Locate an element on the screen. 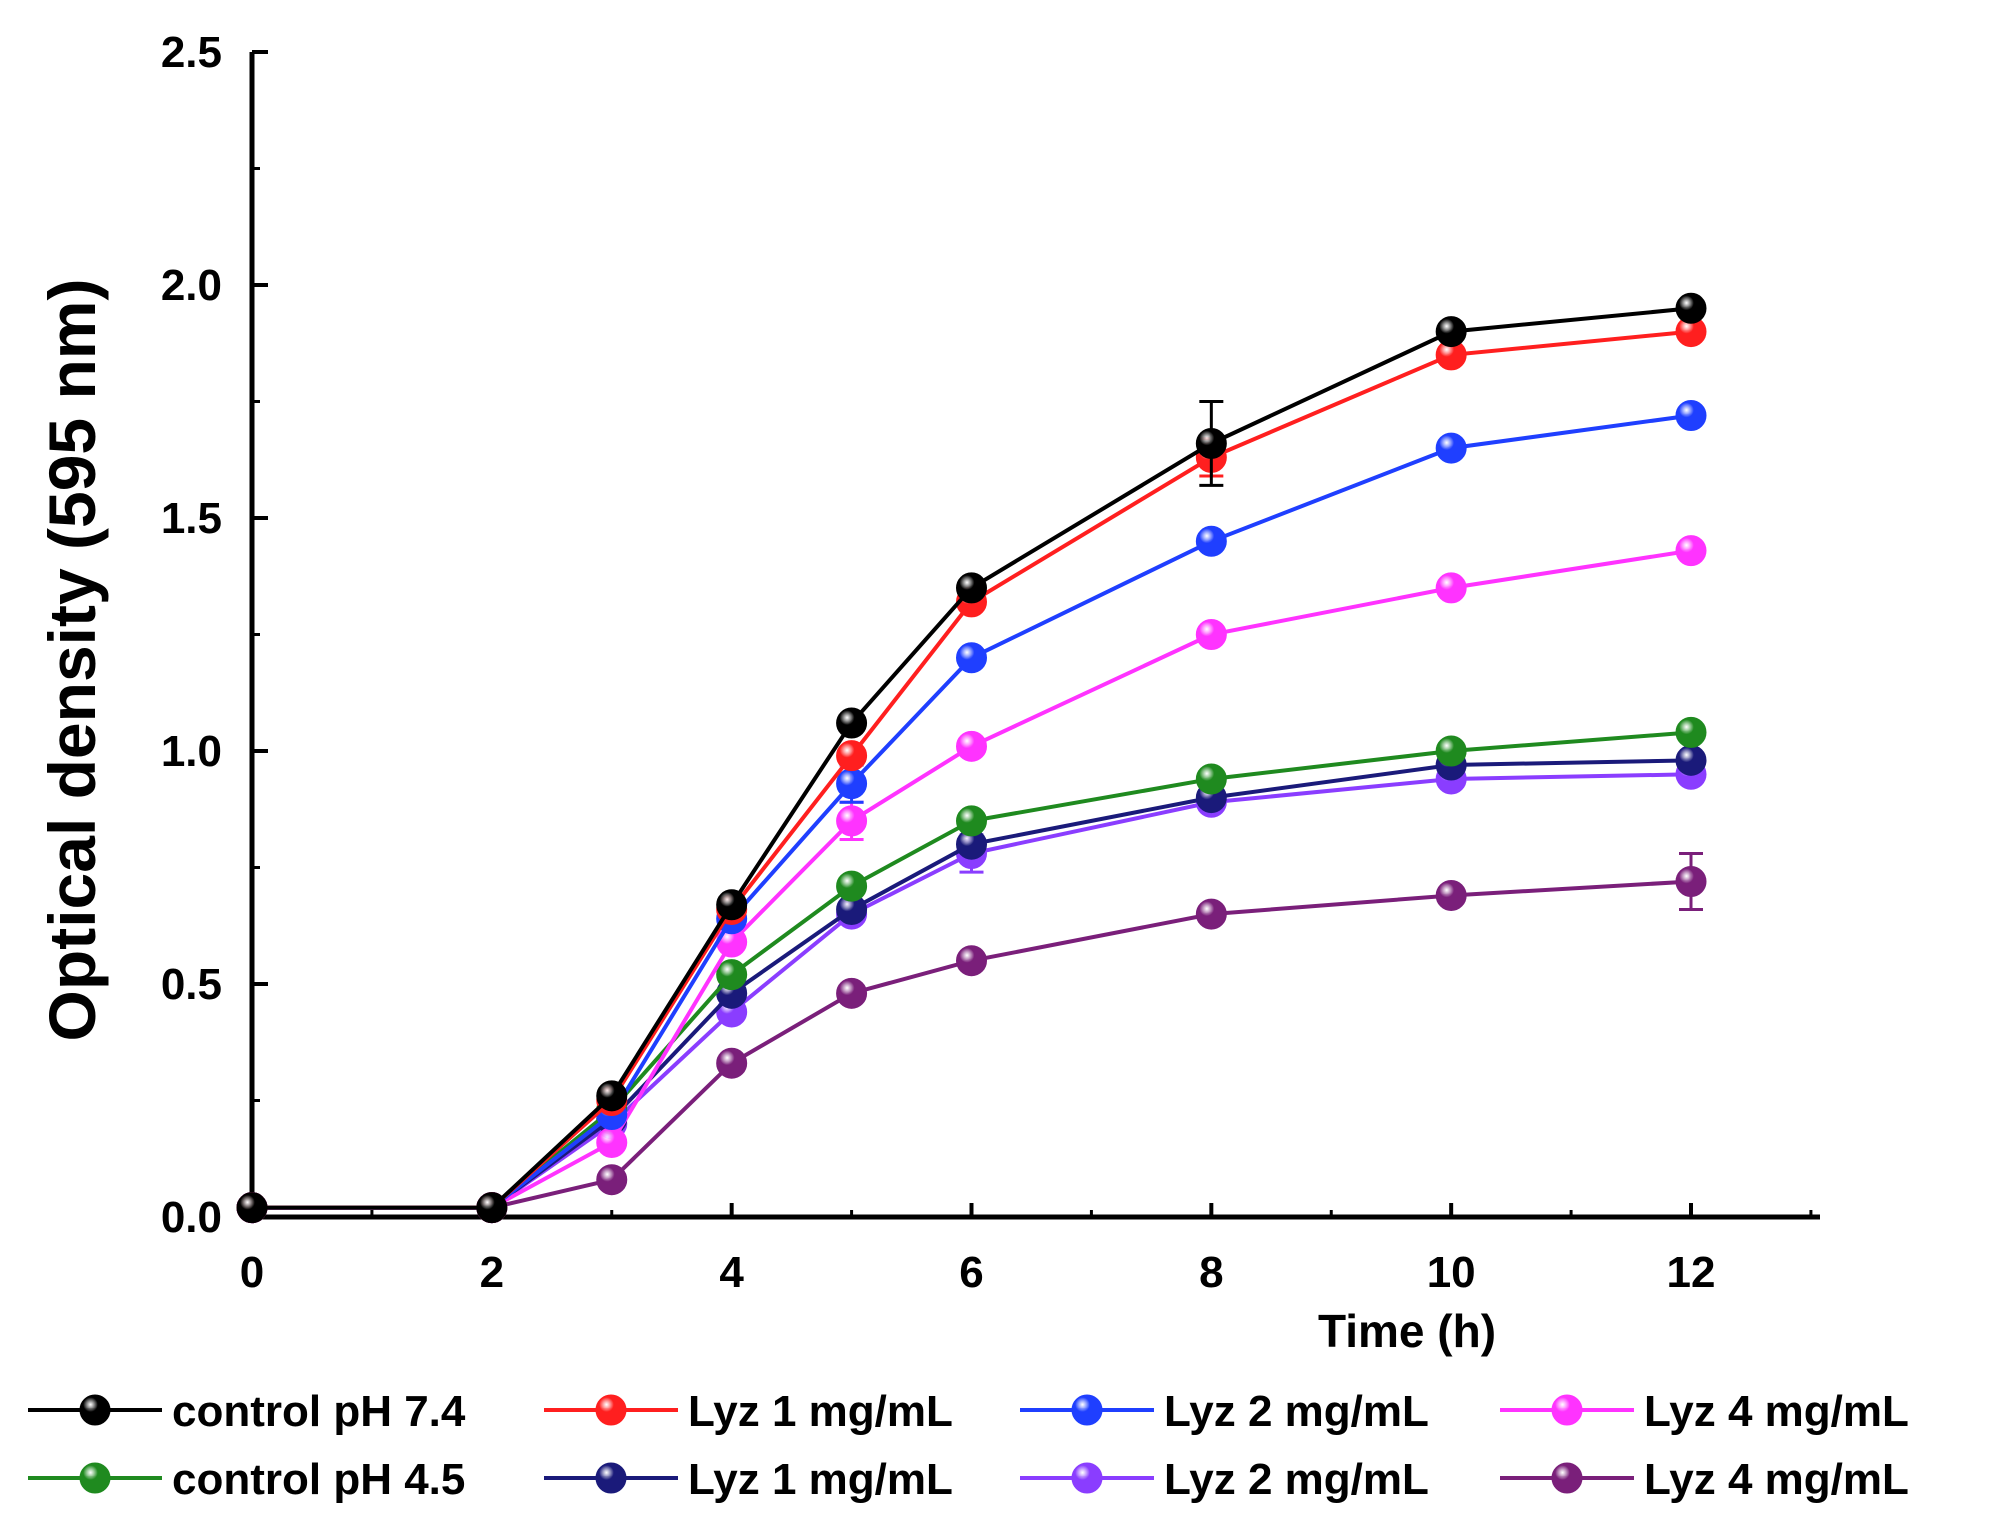 This screenshot has width=1991, height=1523. x-tick-label: 10 is located at coordinates (1451, 1272).